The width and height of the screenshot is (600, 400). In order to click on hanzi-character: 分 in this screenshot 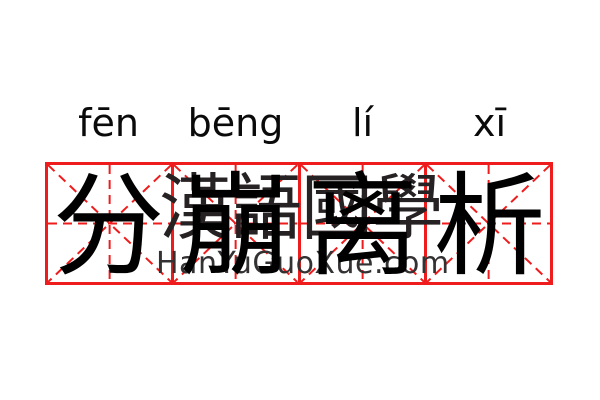, I will do `click(108, 226)`.